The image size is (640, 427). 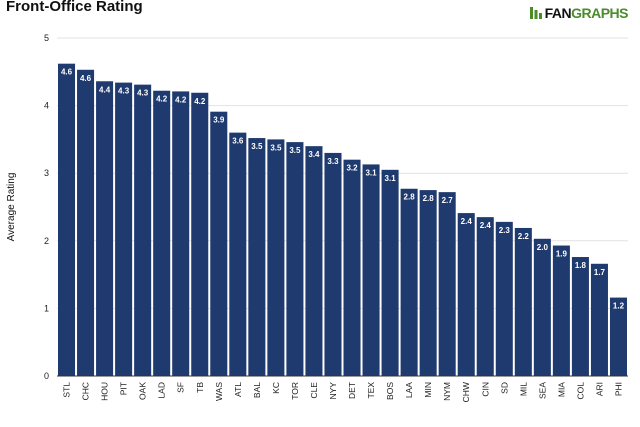 What do you see at coordinates (619, 306) in the screenshot?
I see `bar-value-label: 1.2` at bounding box center [619, 306].